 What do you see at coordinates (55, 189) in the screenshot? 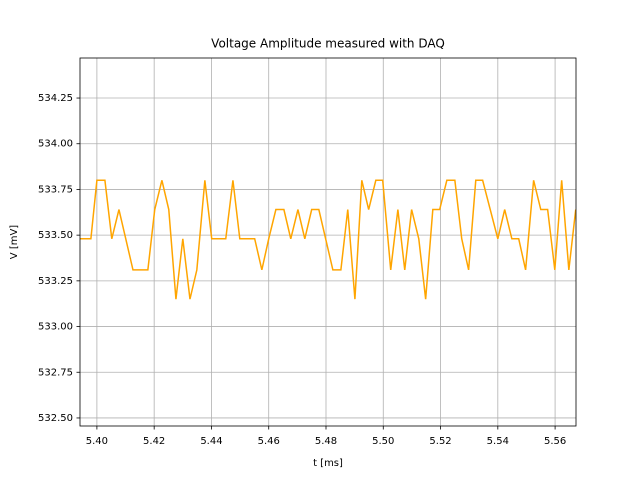
I see `y-tick-label: 533.75` at bounding box center [55, 189].